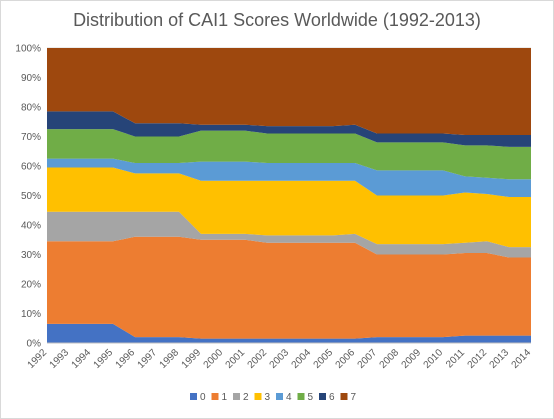 This screenshot has height=419, width=554. Describe the element at coordinates (332, 397) in the screenshot. I see `legend-label-6: 6` at that location.